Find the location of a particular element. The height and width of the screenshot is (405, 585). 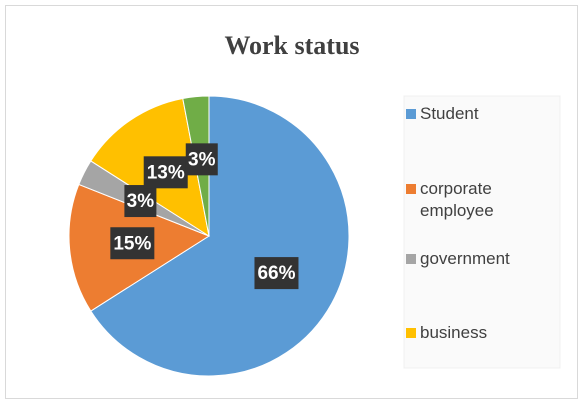

data-label: 13% is located at coordinates (166, 172).